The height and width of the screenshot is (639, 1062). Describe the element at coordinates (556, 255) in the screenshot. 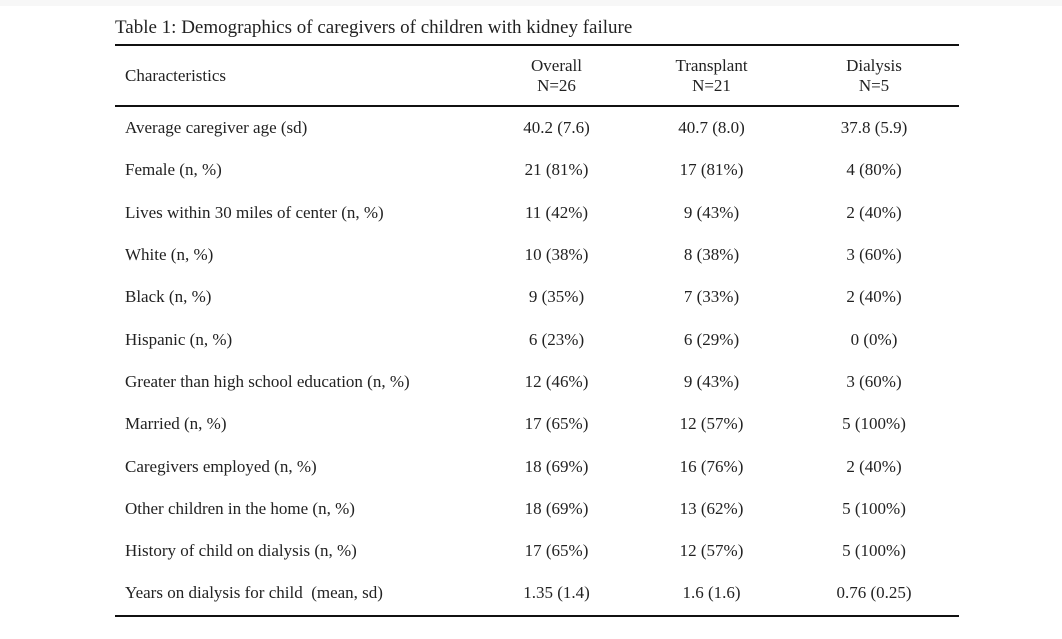

I see `cell-overall: 10 (38%)` at that location.